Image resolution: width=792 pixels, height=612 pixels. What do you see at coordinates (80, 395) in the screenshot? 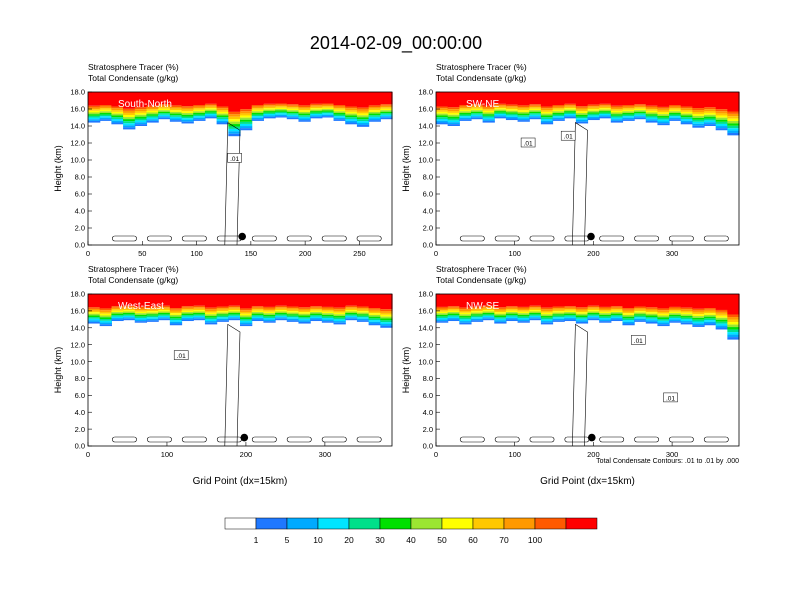
I see `y-tick-label: 6.0` at bounding box center [80, 395].